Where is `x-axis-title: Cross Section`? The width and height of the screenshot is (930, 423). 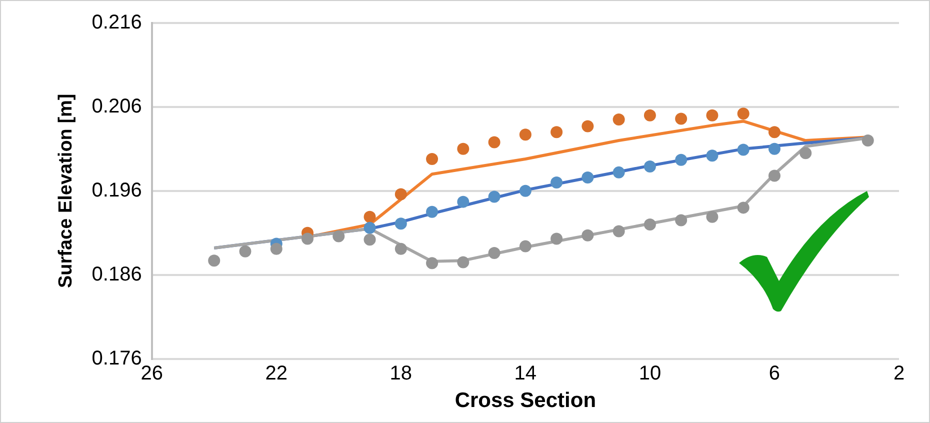
x-axis-title: Cross Section is located at coordinates (525, 400).